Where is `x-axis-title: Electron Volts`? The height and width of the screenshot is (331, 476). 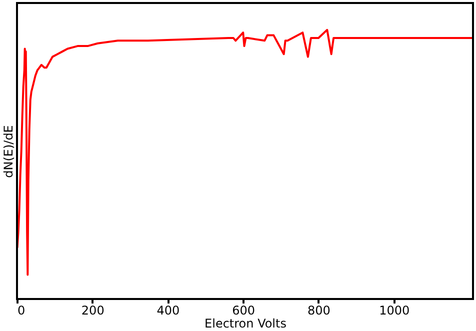 x-axis-title: Electron Volts is located at coordinates (245, 323).